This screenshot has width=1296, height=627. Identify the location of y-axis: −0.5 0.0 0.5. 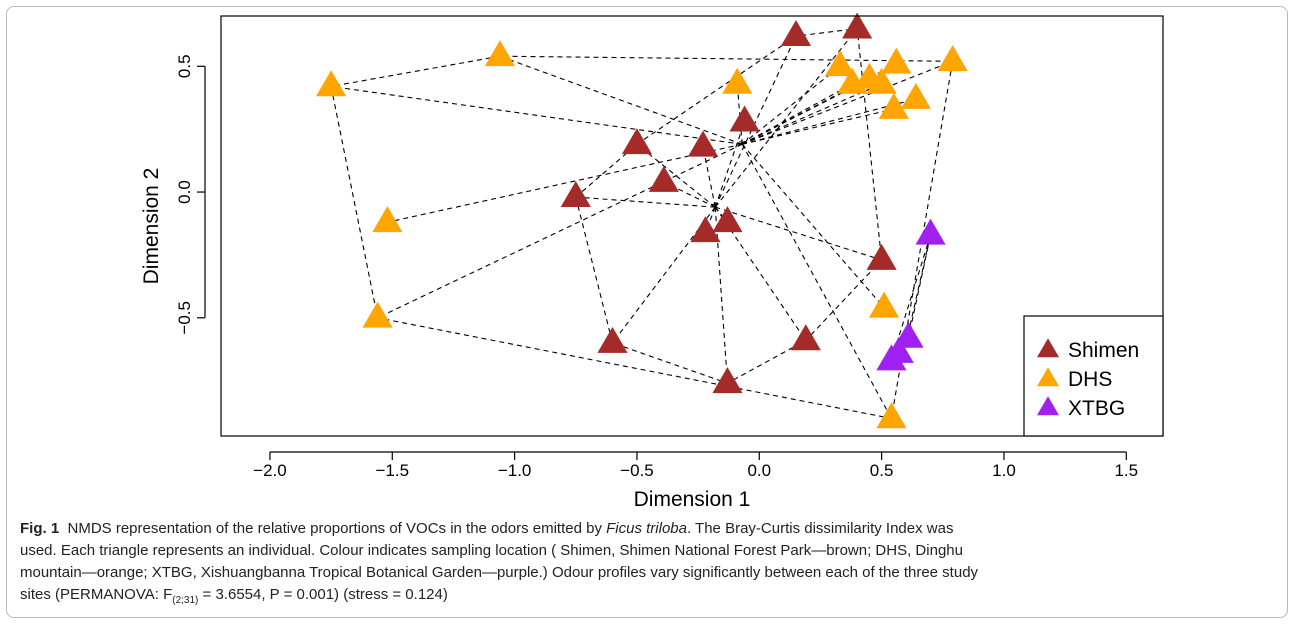
(190, 194).